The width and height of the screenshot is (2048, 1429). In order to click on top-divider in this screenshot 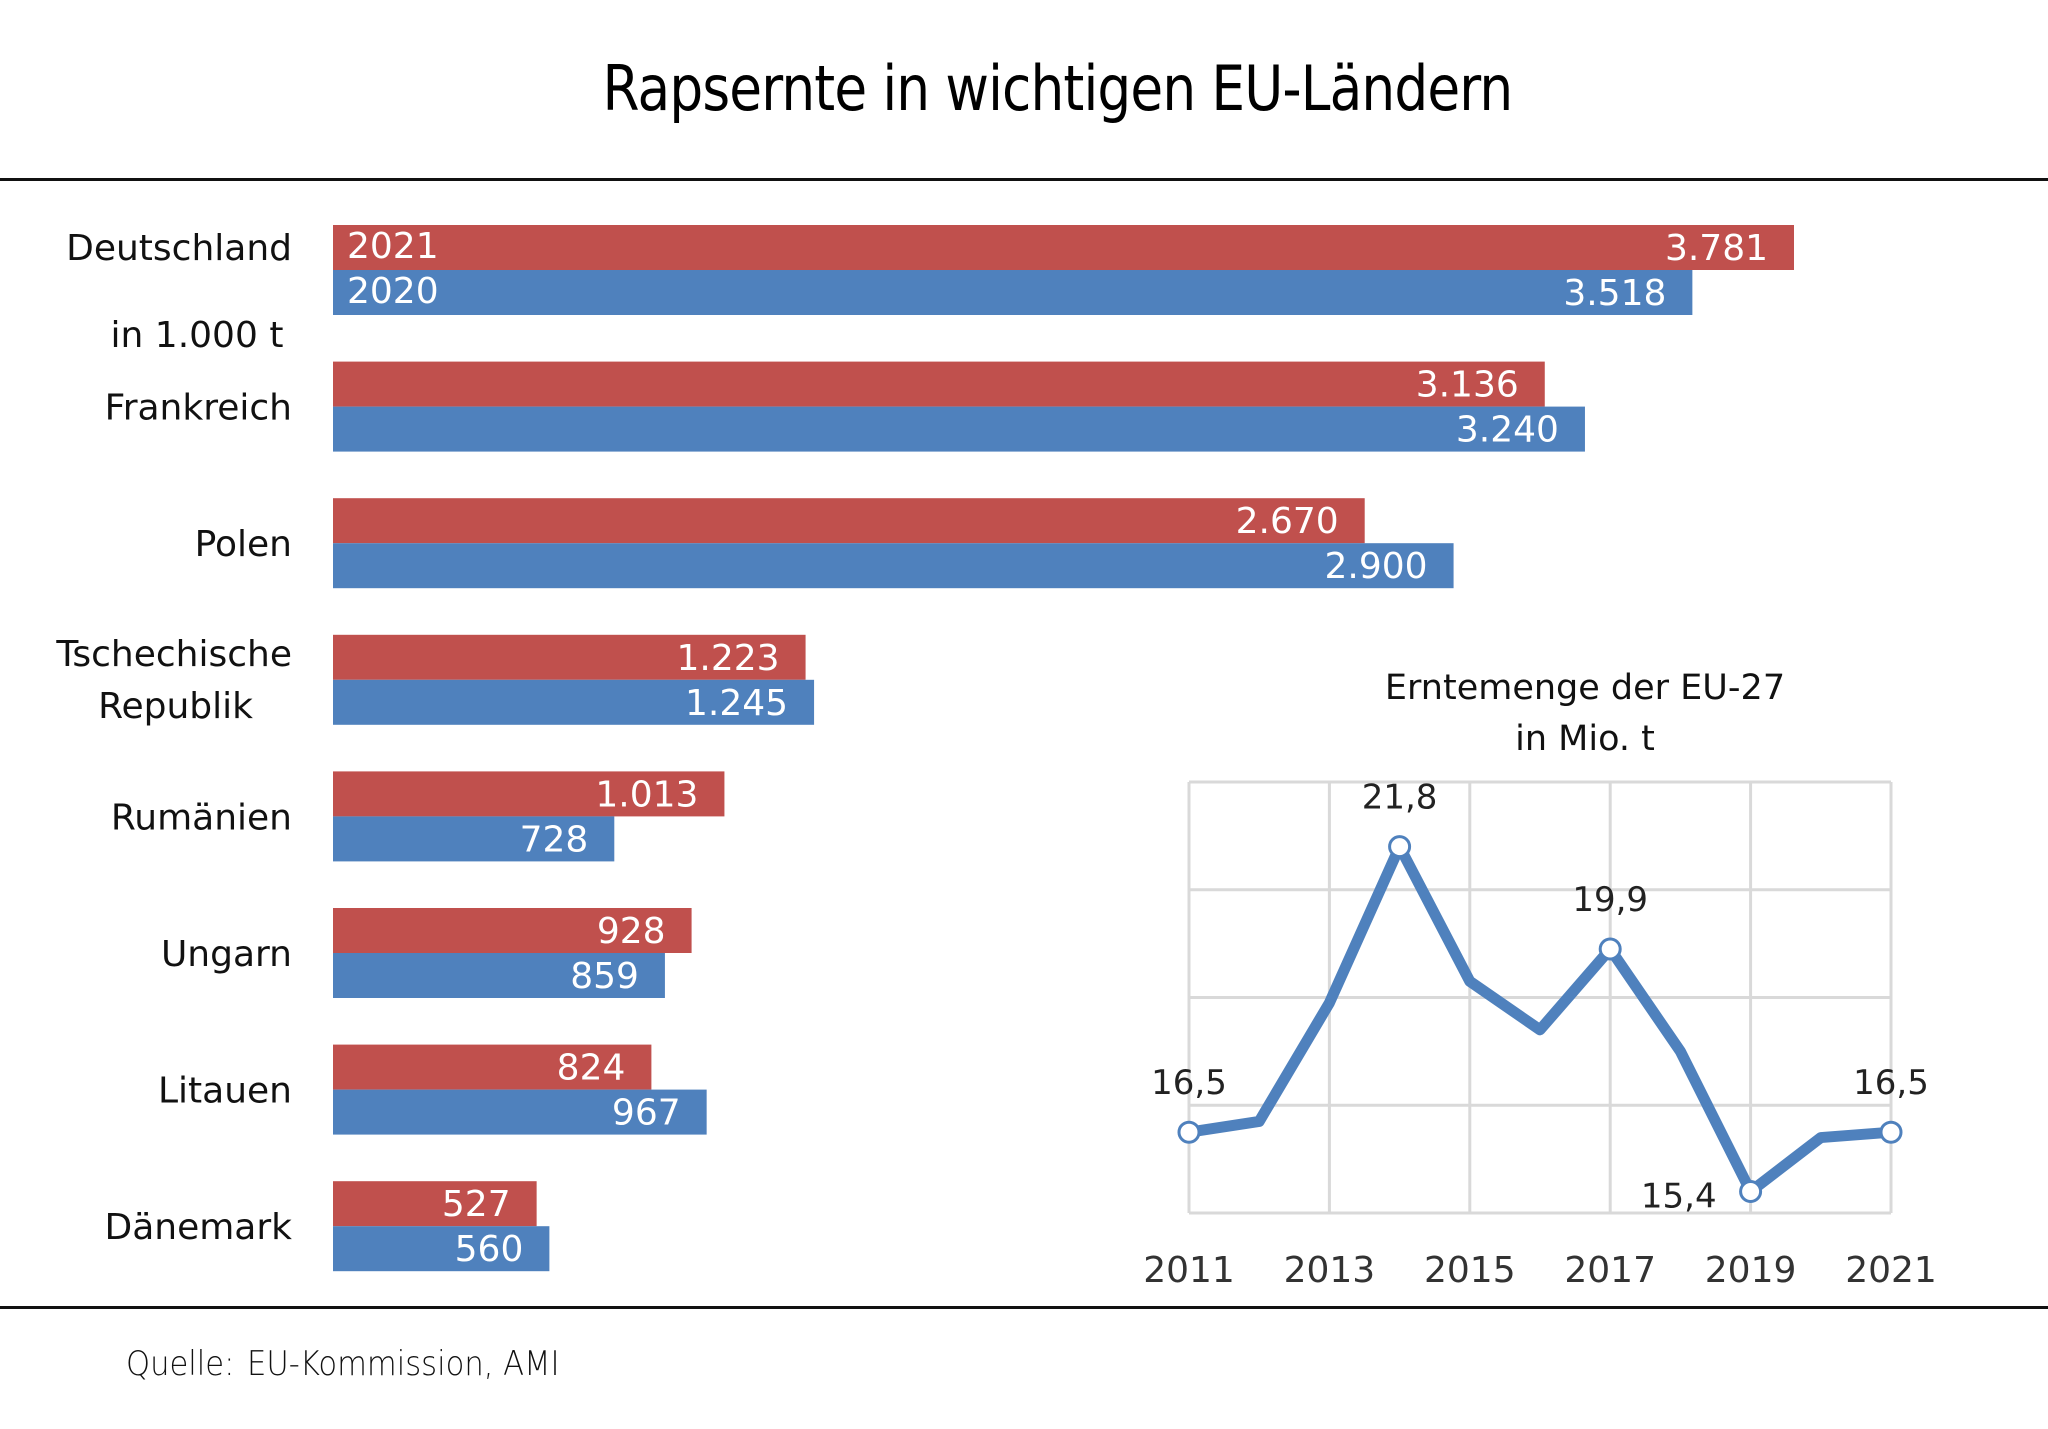, I will do `click(1024, 179)`.